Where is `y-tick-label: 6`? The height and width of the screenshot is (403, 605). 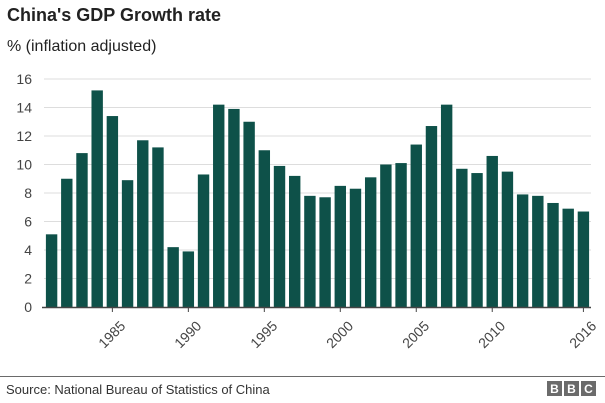 y-tick-label: 6 is located at coordinates (28, 222).